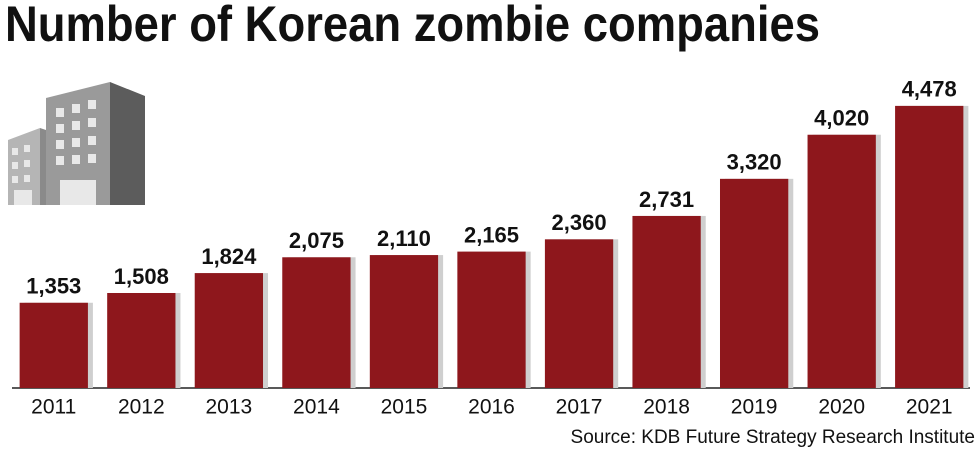  I want to click on value-label: 4,020, so click(841, 118).